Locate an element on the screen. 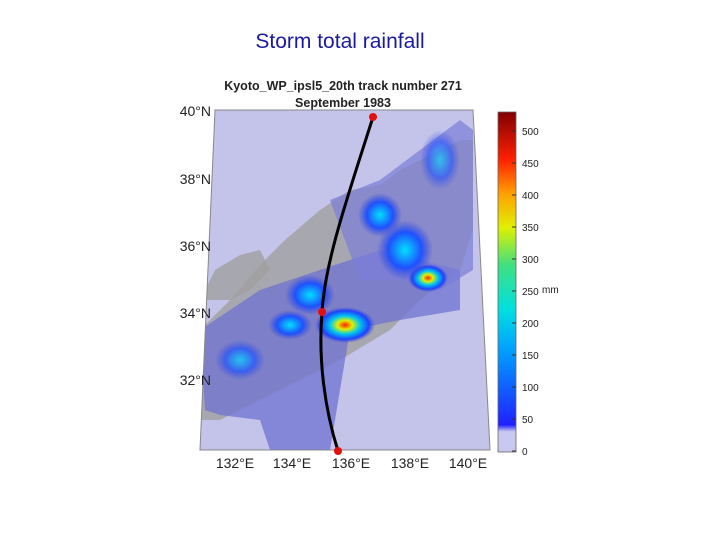 Image resolution: width=720 pixels, height=540 pixels. map-subtitle: September 1983 is located at coordinates (343, 103).